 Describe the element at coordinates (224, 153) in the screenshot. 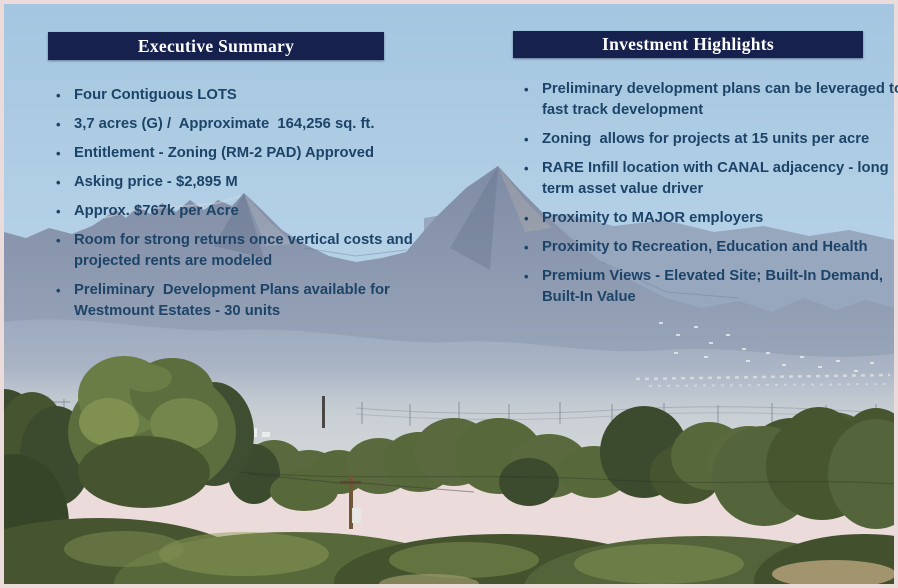

I see `list-item-text: Entitlement - Zoning (RM-2 PAD) Approved` at that location.